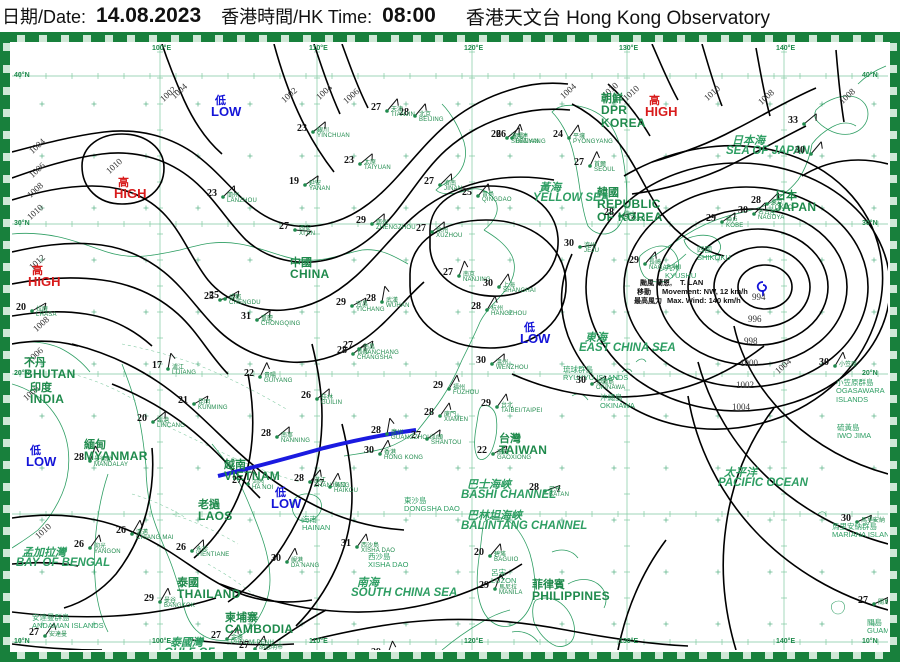 The height and width of the screenshot is (662, 900). I want to click on time-label: 香港時間/HK Time:, so click(297, 17).